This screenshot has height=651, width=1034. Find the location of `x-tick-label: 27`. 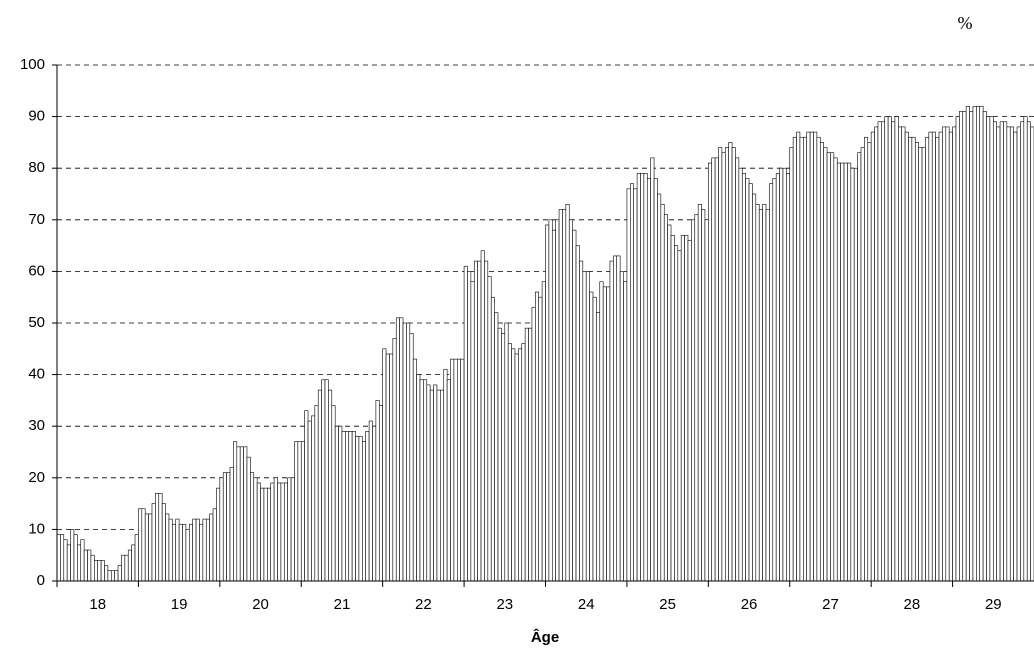

x-tick-label: 27 is located at coordinates (830, 604).